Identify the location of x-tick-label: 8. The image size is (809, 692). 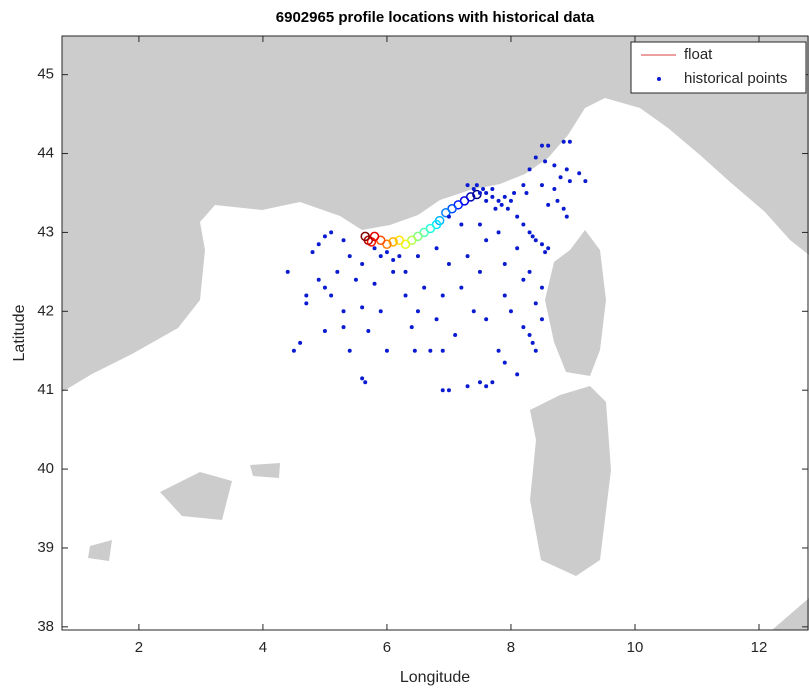
(511, 647).